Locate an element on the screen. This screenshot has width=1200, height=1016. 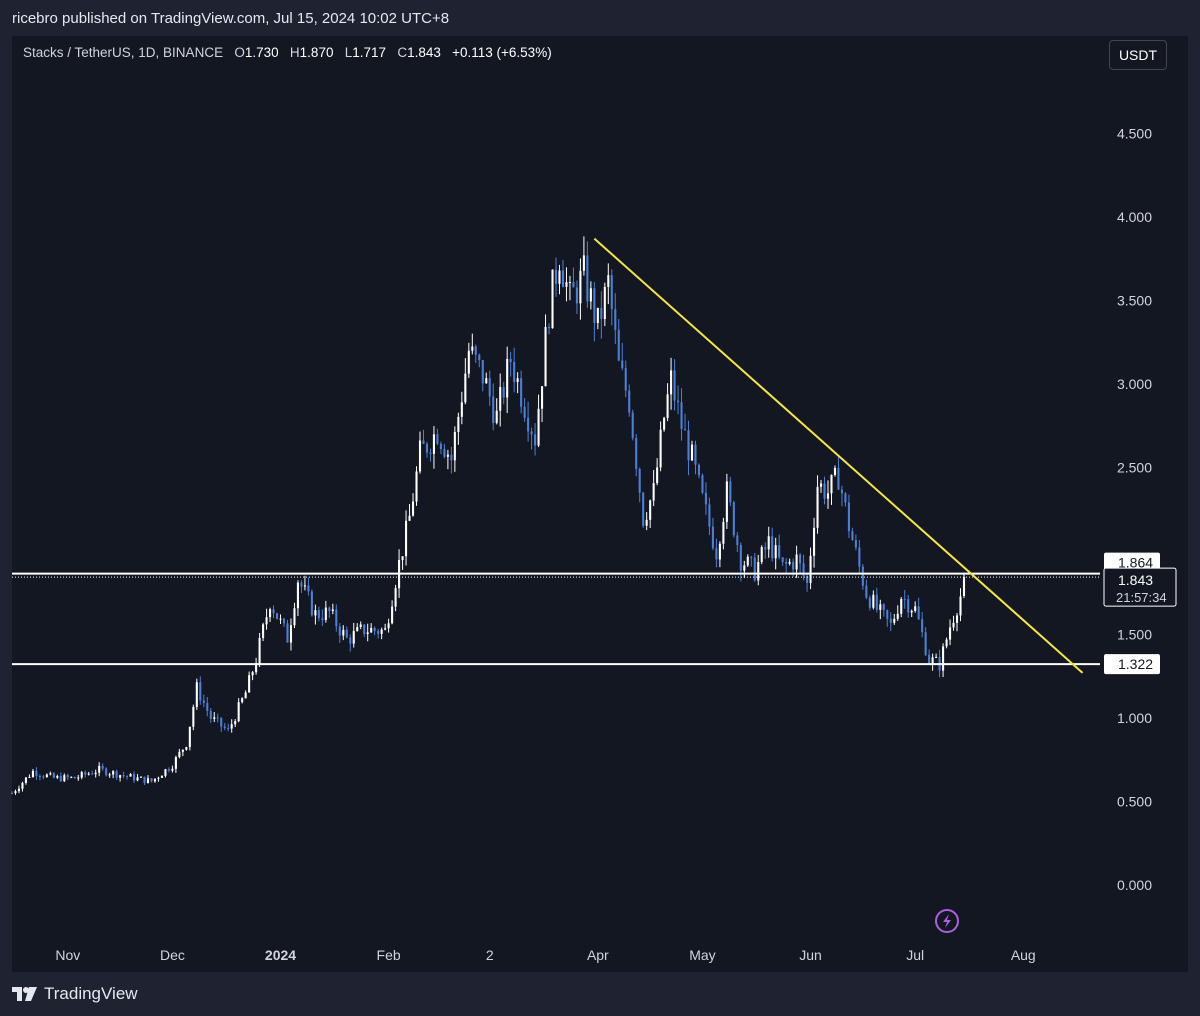
open-value: 1.730 is located at coordinates (261, 52).